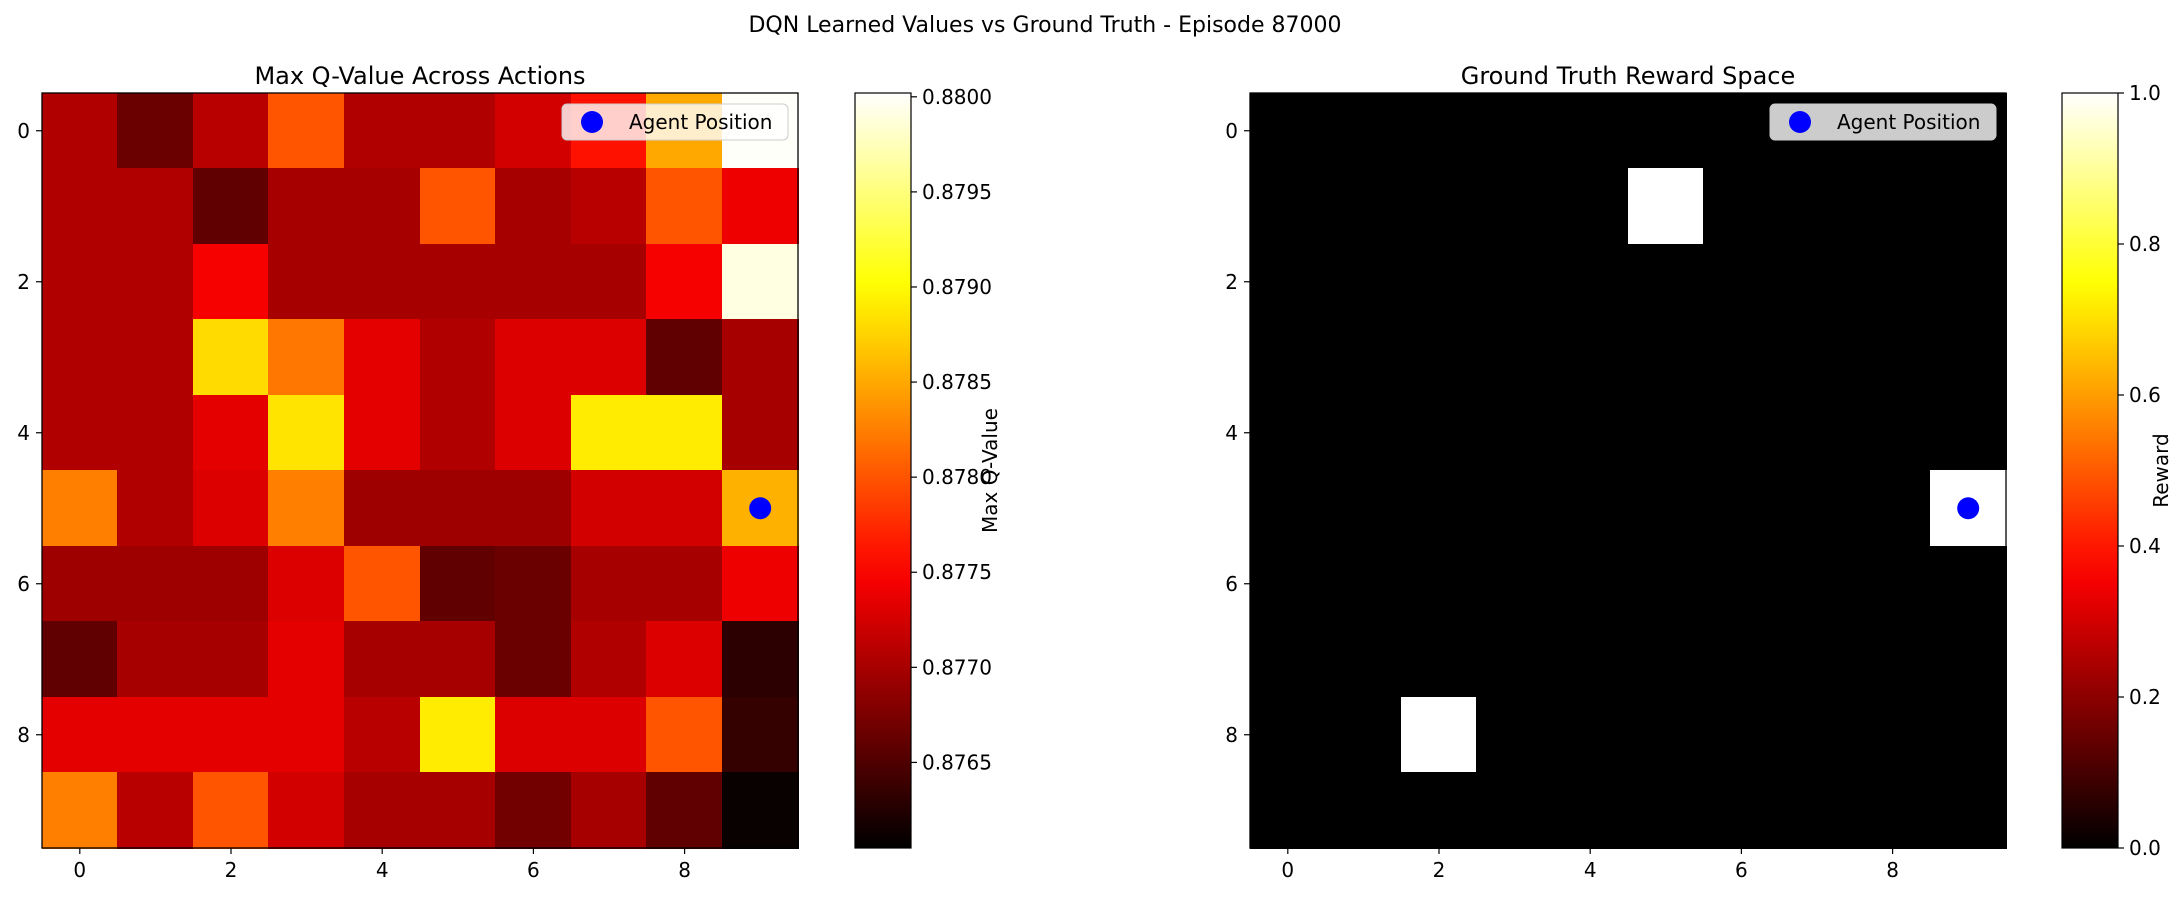 The image size is (2182, 900). I want to click on colorbar-tick-label: 0.8770, so click(957, 667).